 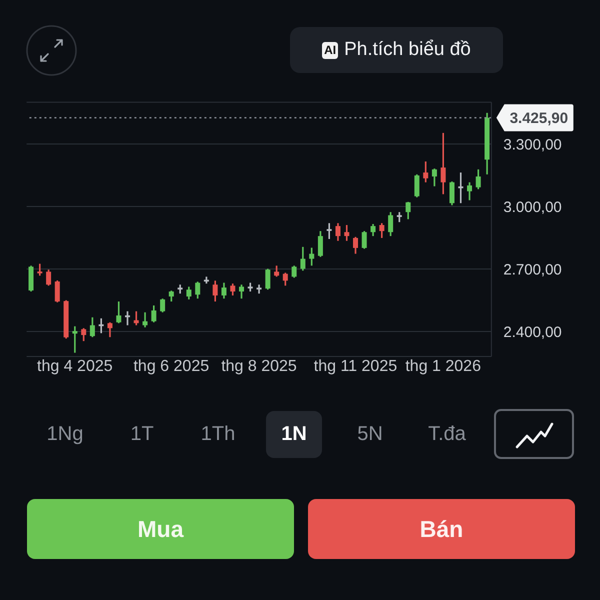 What do you see at coordinates (447, 434) in the screenshot?
I see `text: T.đa` at bounding box center [447, 434].